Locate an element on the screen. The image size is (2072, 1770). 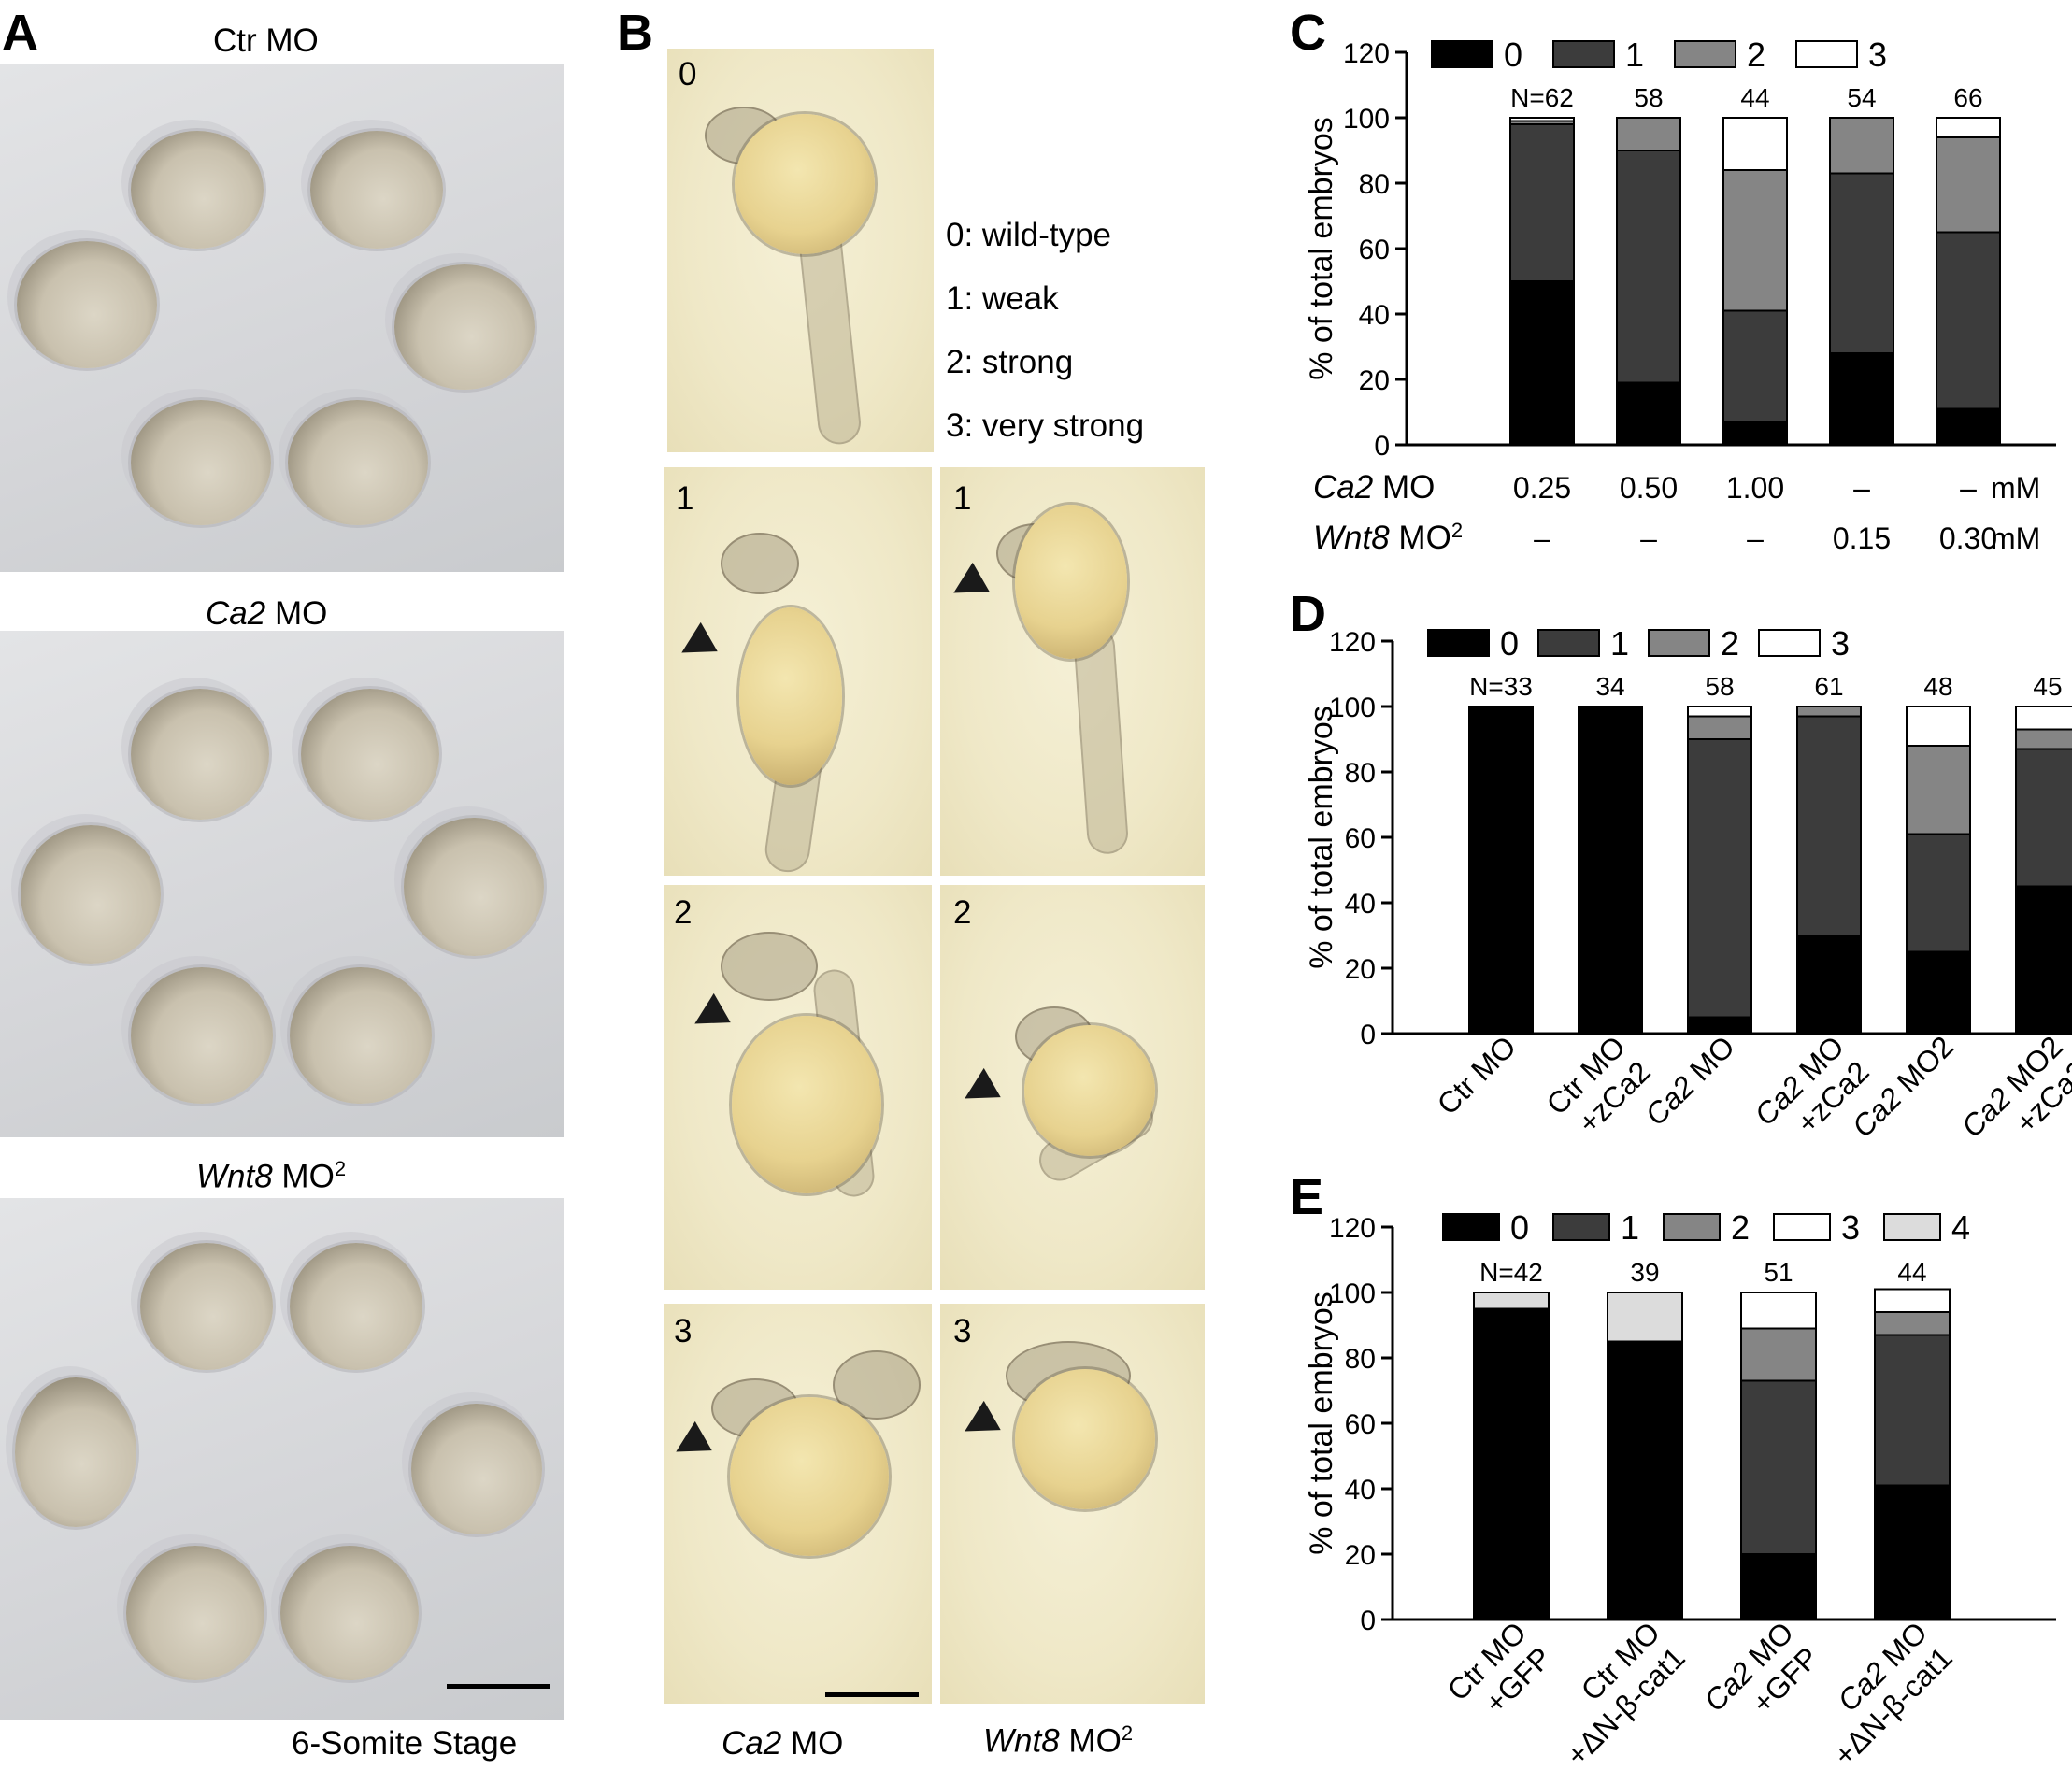
panel-e-letter: E is located at coordinates (1307, 1197).